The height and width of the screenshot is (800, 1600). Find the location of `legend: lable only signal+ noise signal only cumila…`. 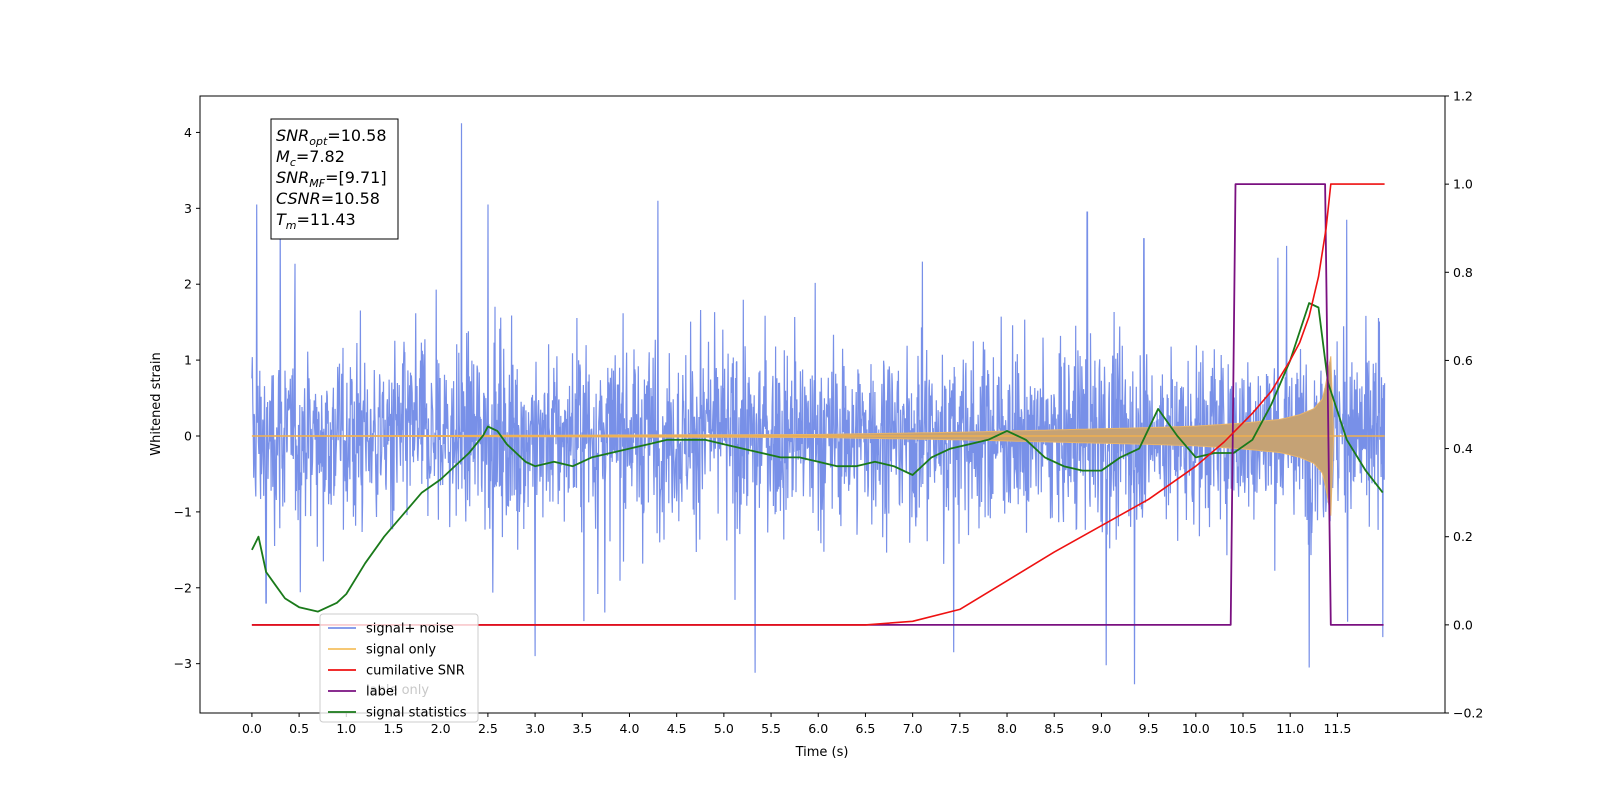

legend: lable only signal+ noise signal only cumila… is located at coordinates (399, 668).